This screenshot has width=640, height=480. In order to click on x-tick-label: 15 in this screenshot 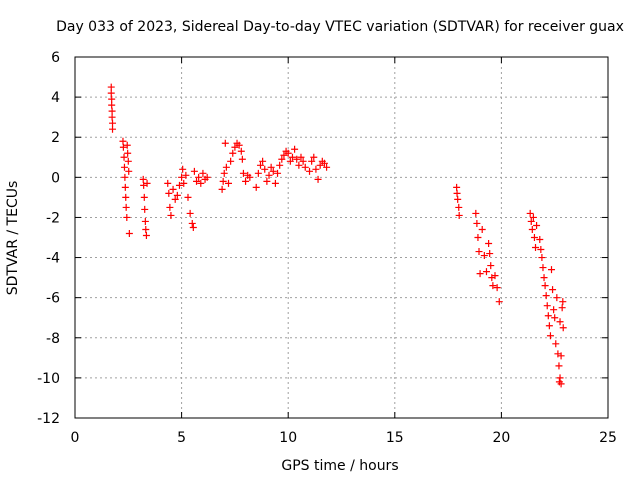, I will do `click(395, 438)`.